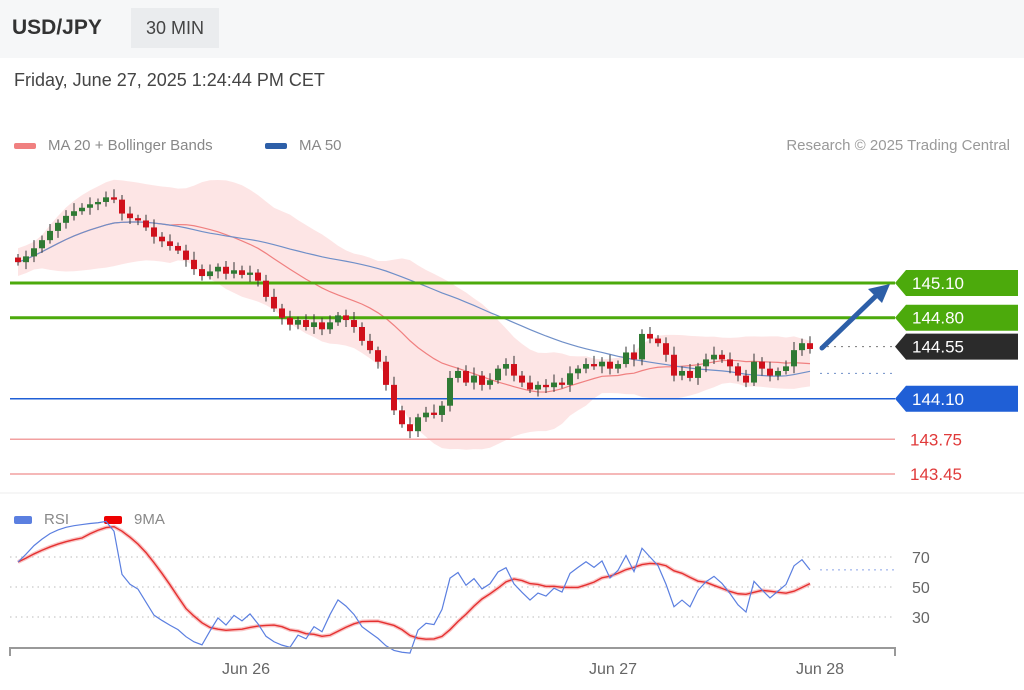 This screenshot has height=690, width=1024. Describe the element at coordinates (613, 669) in the screenshot. I see `x-tick-label: Jun 27` at that location.